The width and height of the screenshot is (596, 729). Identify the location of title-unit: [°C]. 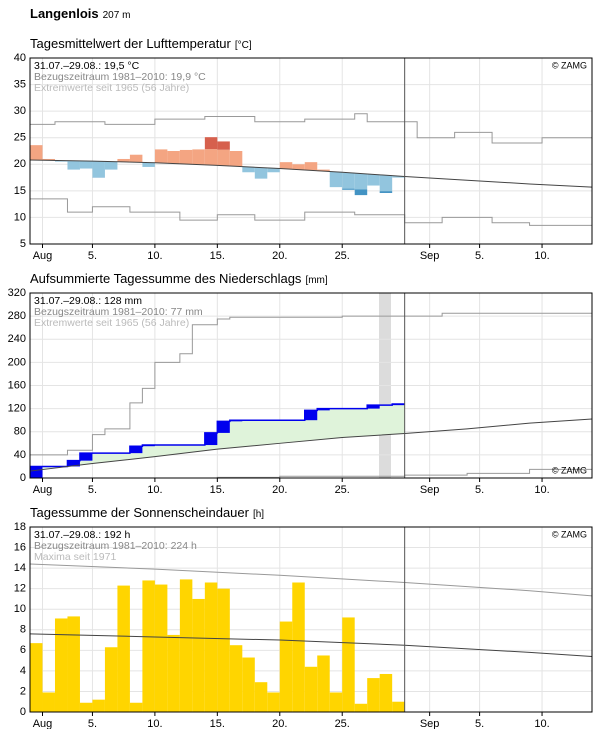
(243, 45).